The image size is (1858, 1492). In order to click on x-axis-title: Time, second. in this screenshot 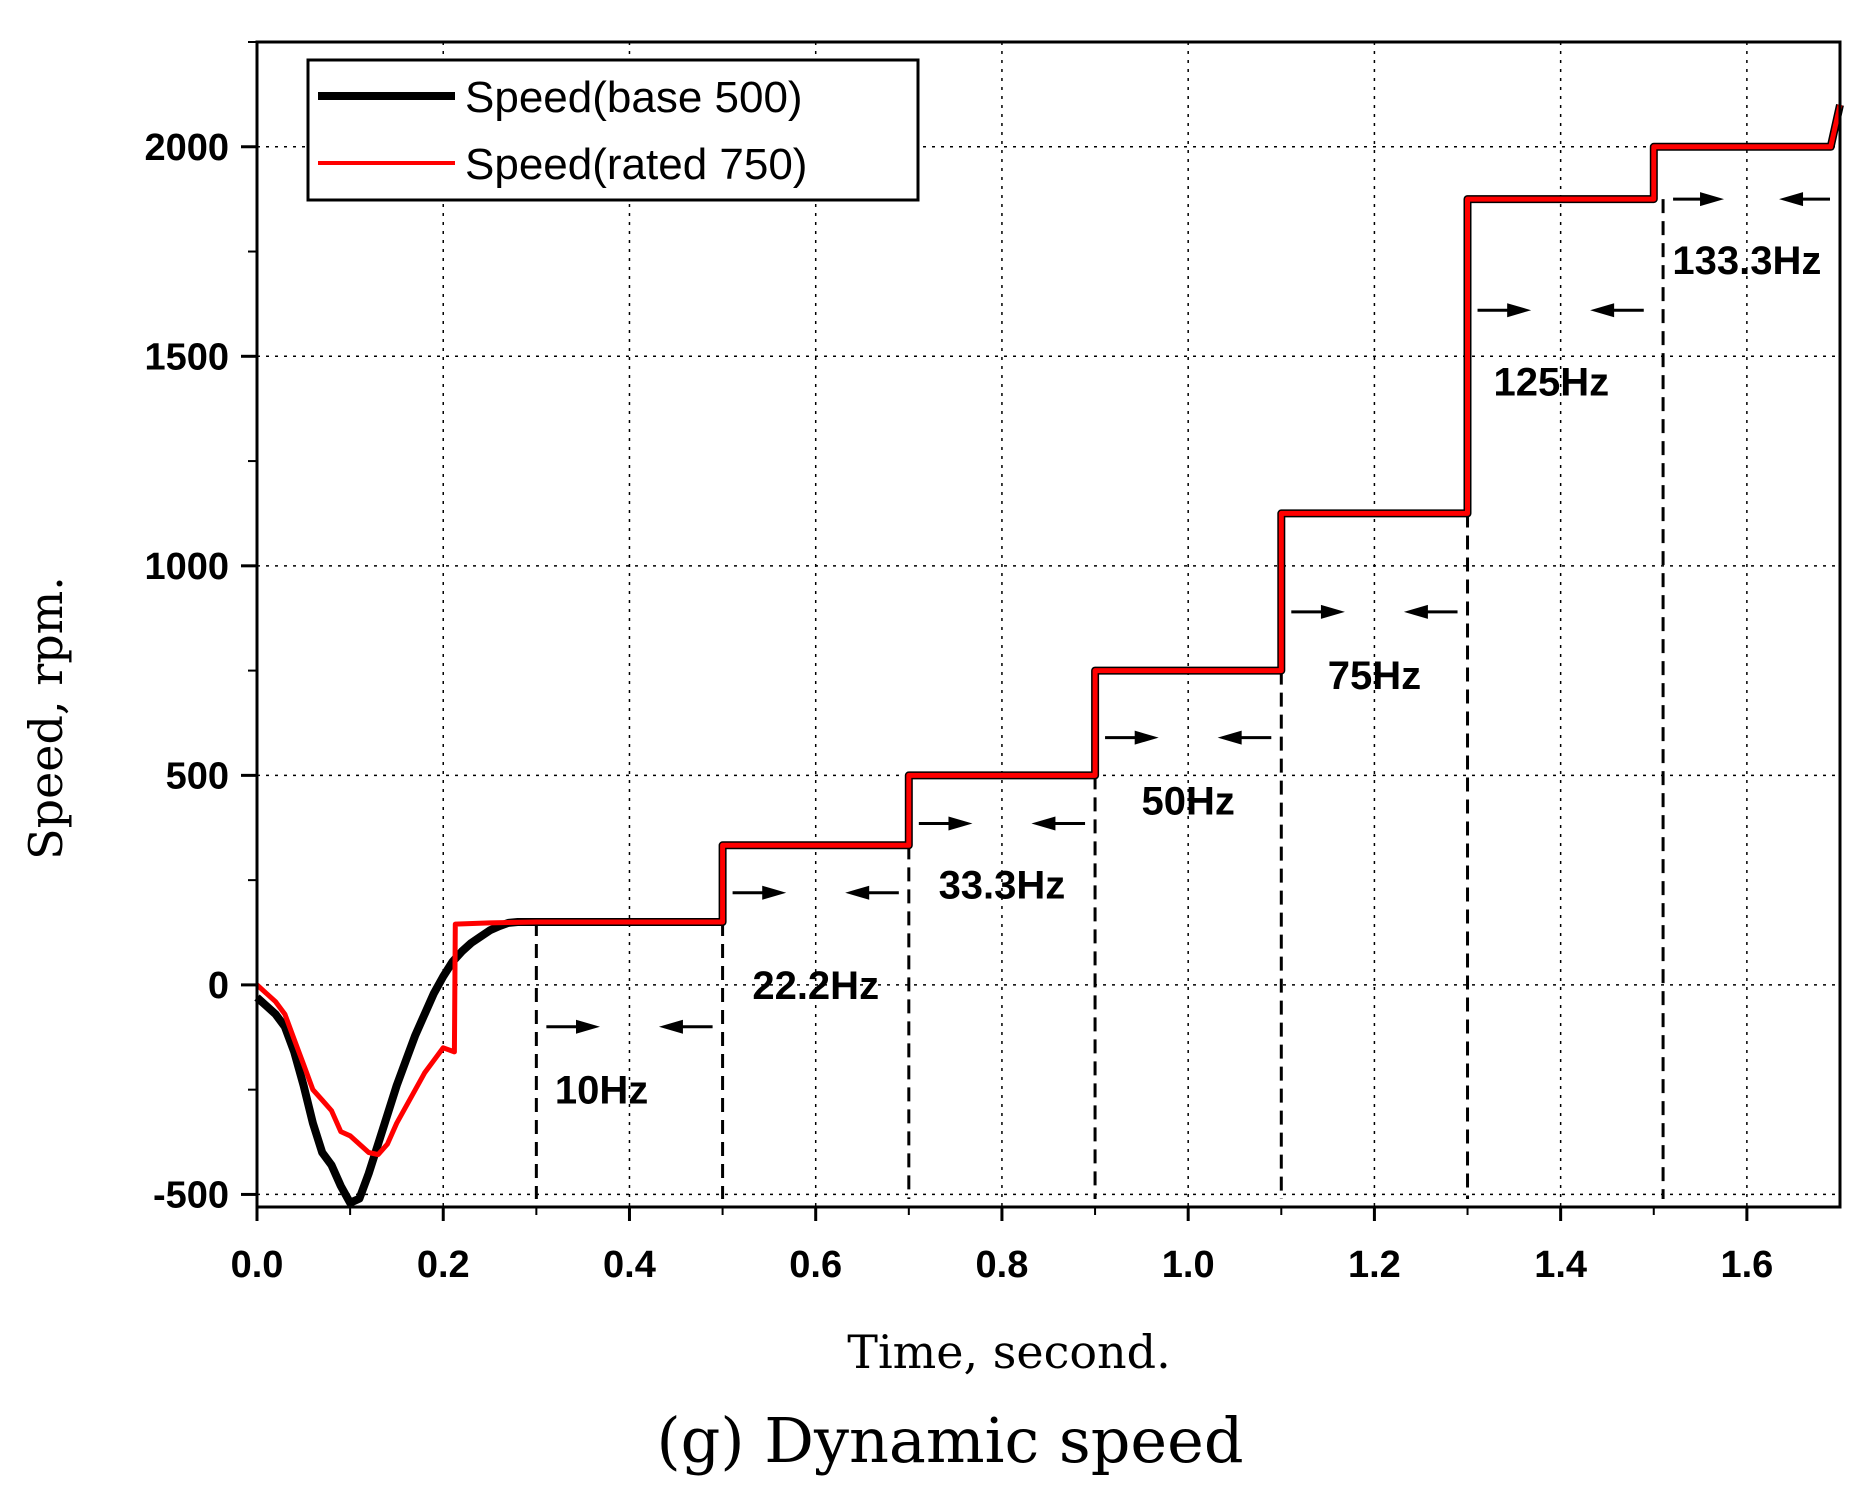, I will do `click(1008, 1352)`.